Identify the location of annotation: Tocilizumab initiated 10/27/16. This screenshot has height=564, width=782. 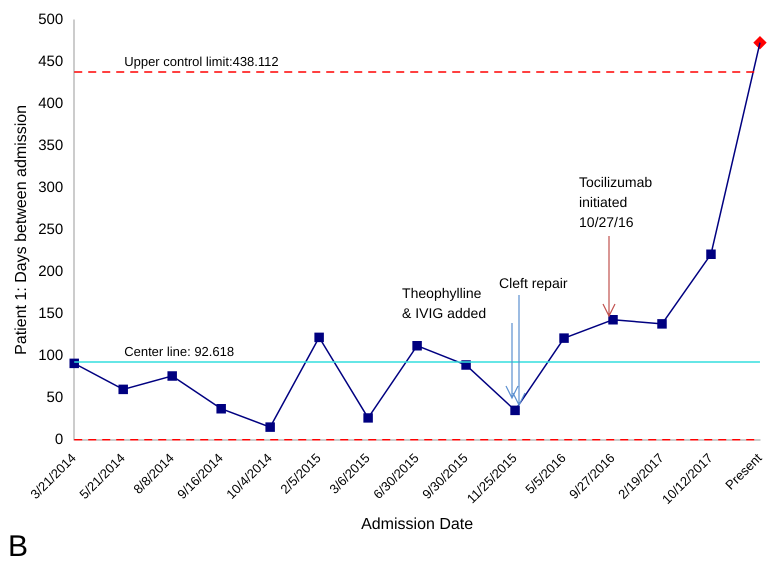
(615, 202).